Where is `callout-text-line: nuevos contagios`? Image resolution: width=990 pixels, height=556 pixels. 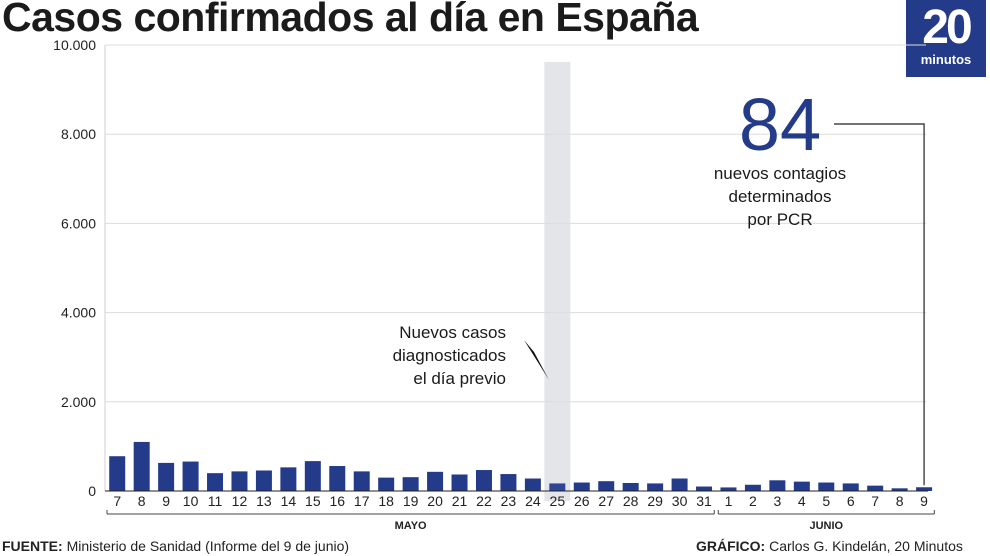 callout-text-line: nuevos contagios is located at coordinates (780, 173).